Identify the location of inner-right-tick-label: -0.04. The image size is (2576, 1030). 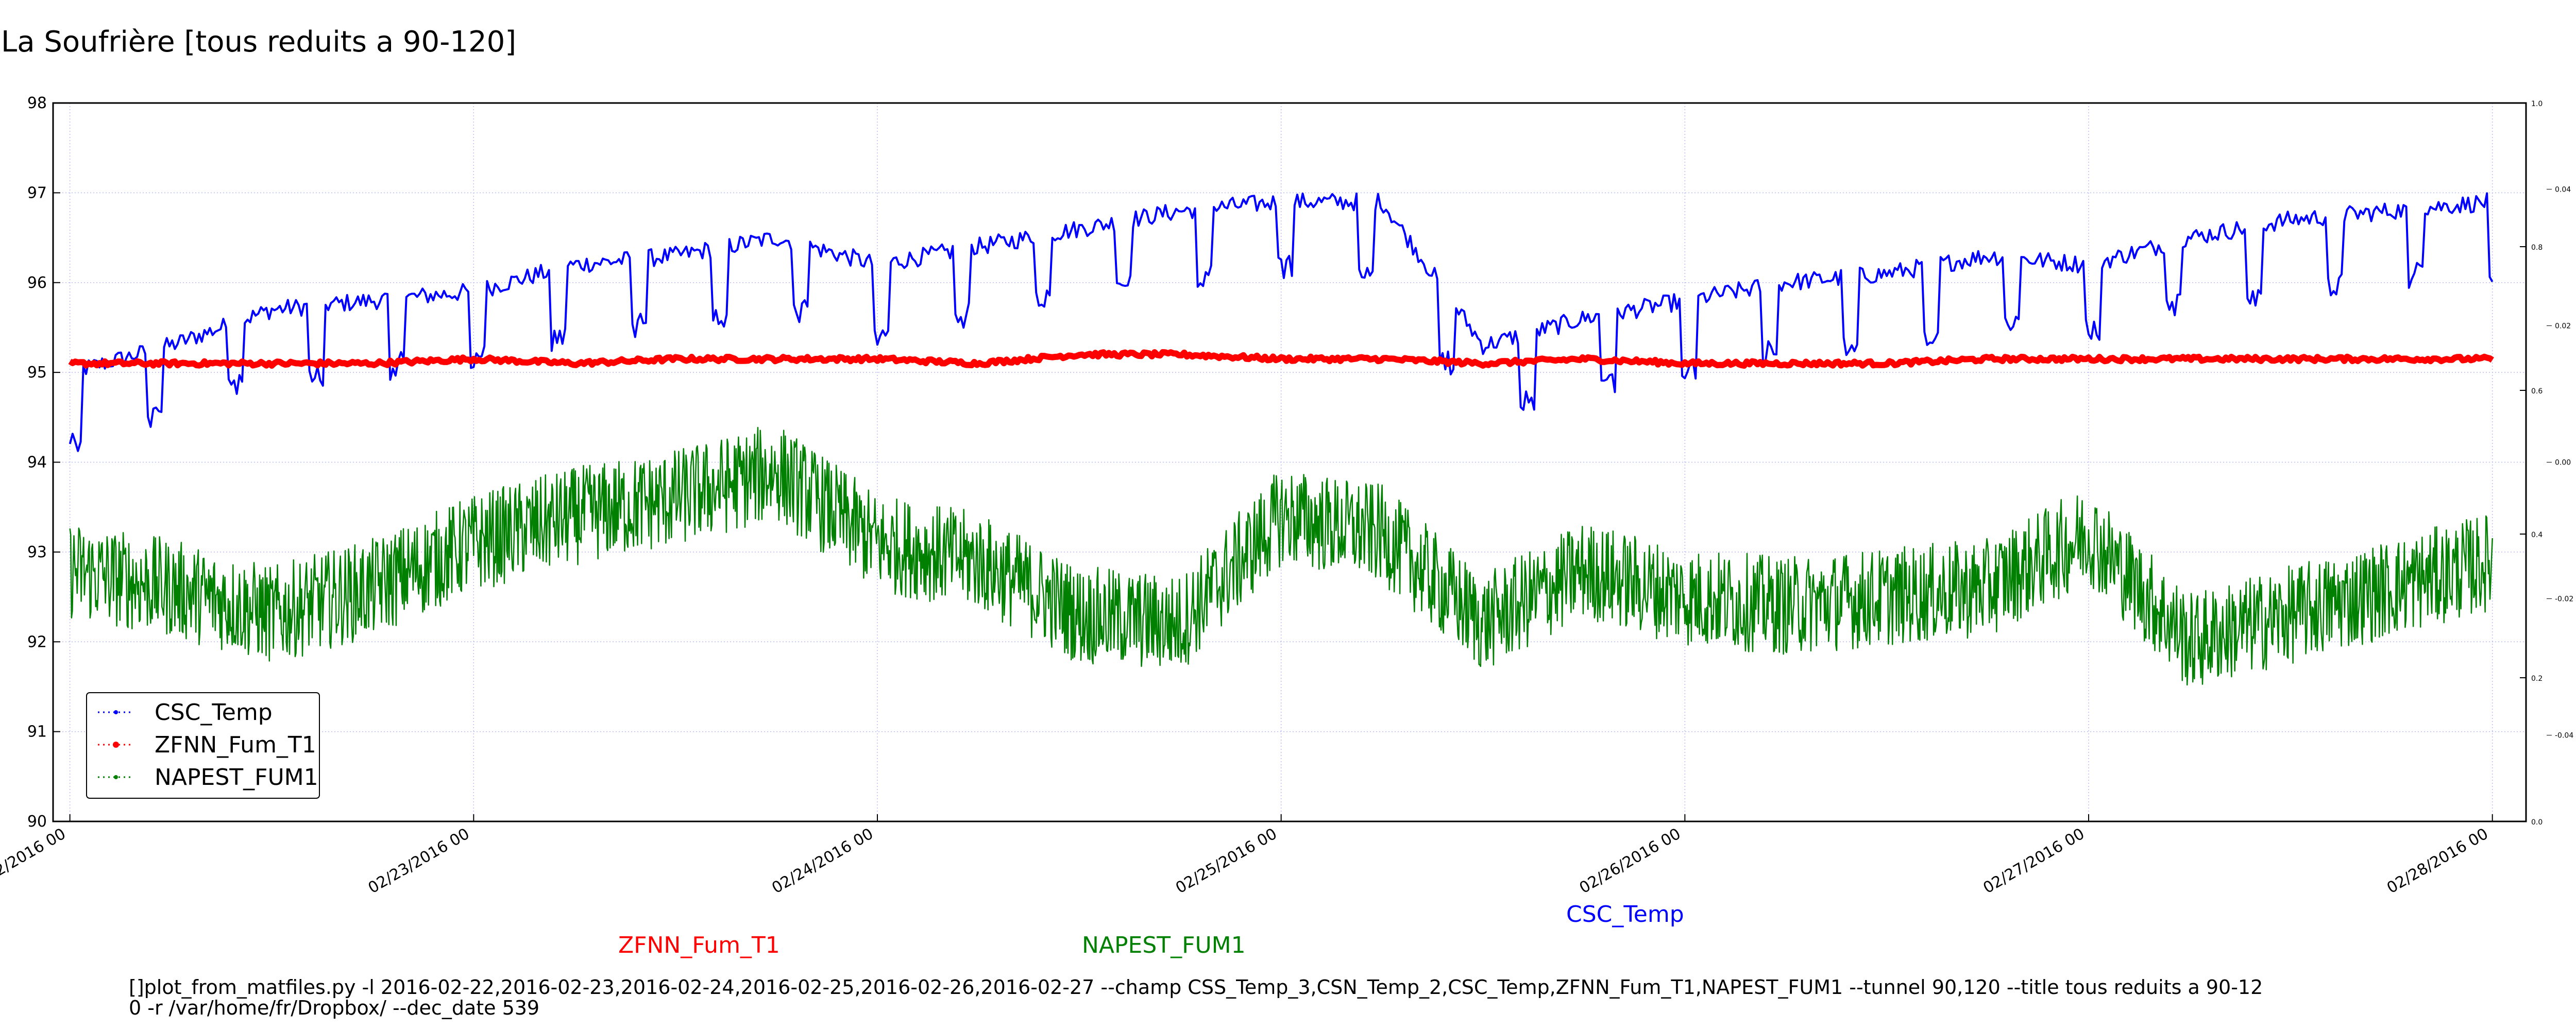
(2564, 736).